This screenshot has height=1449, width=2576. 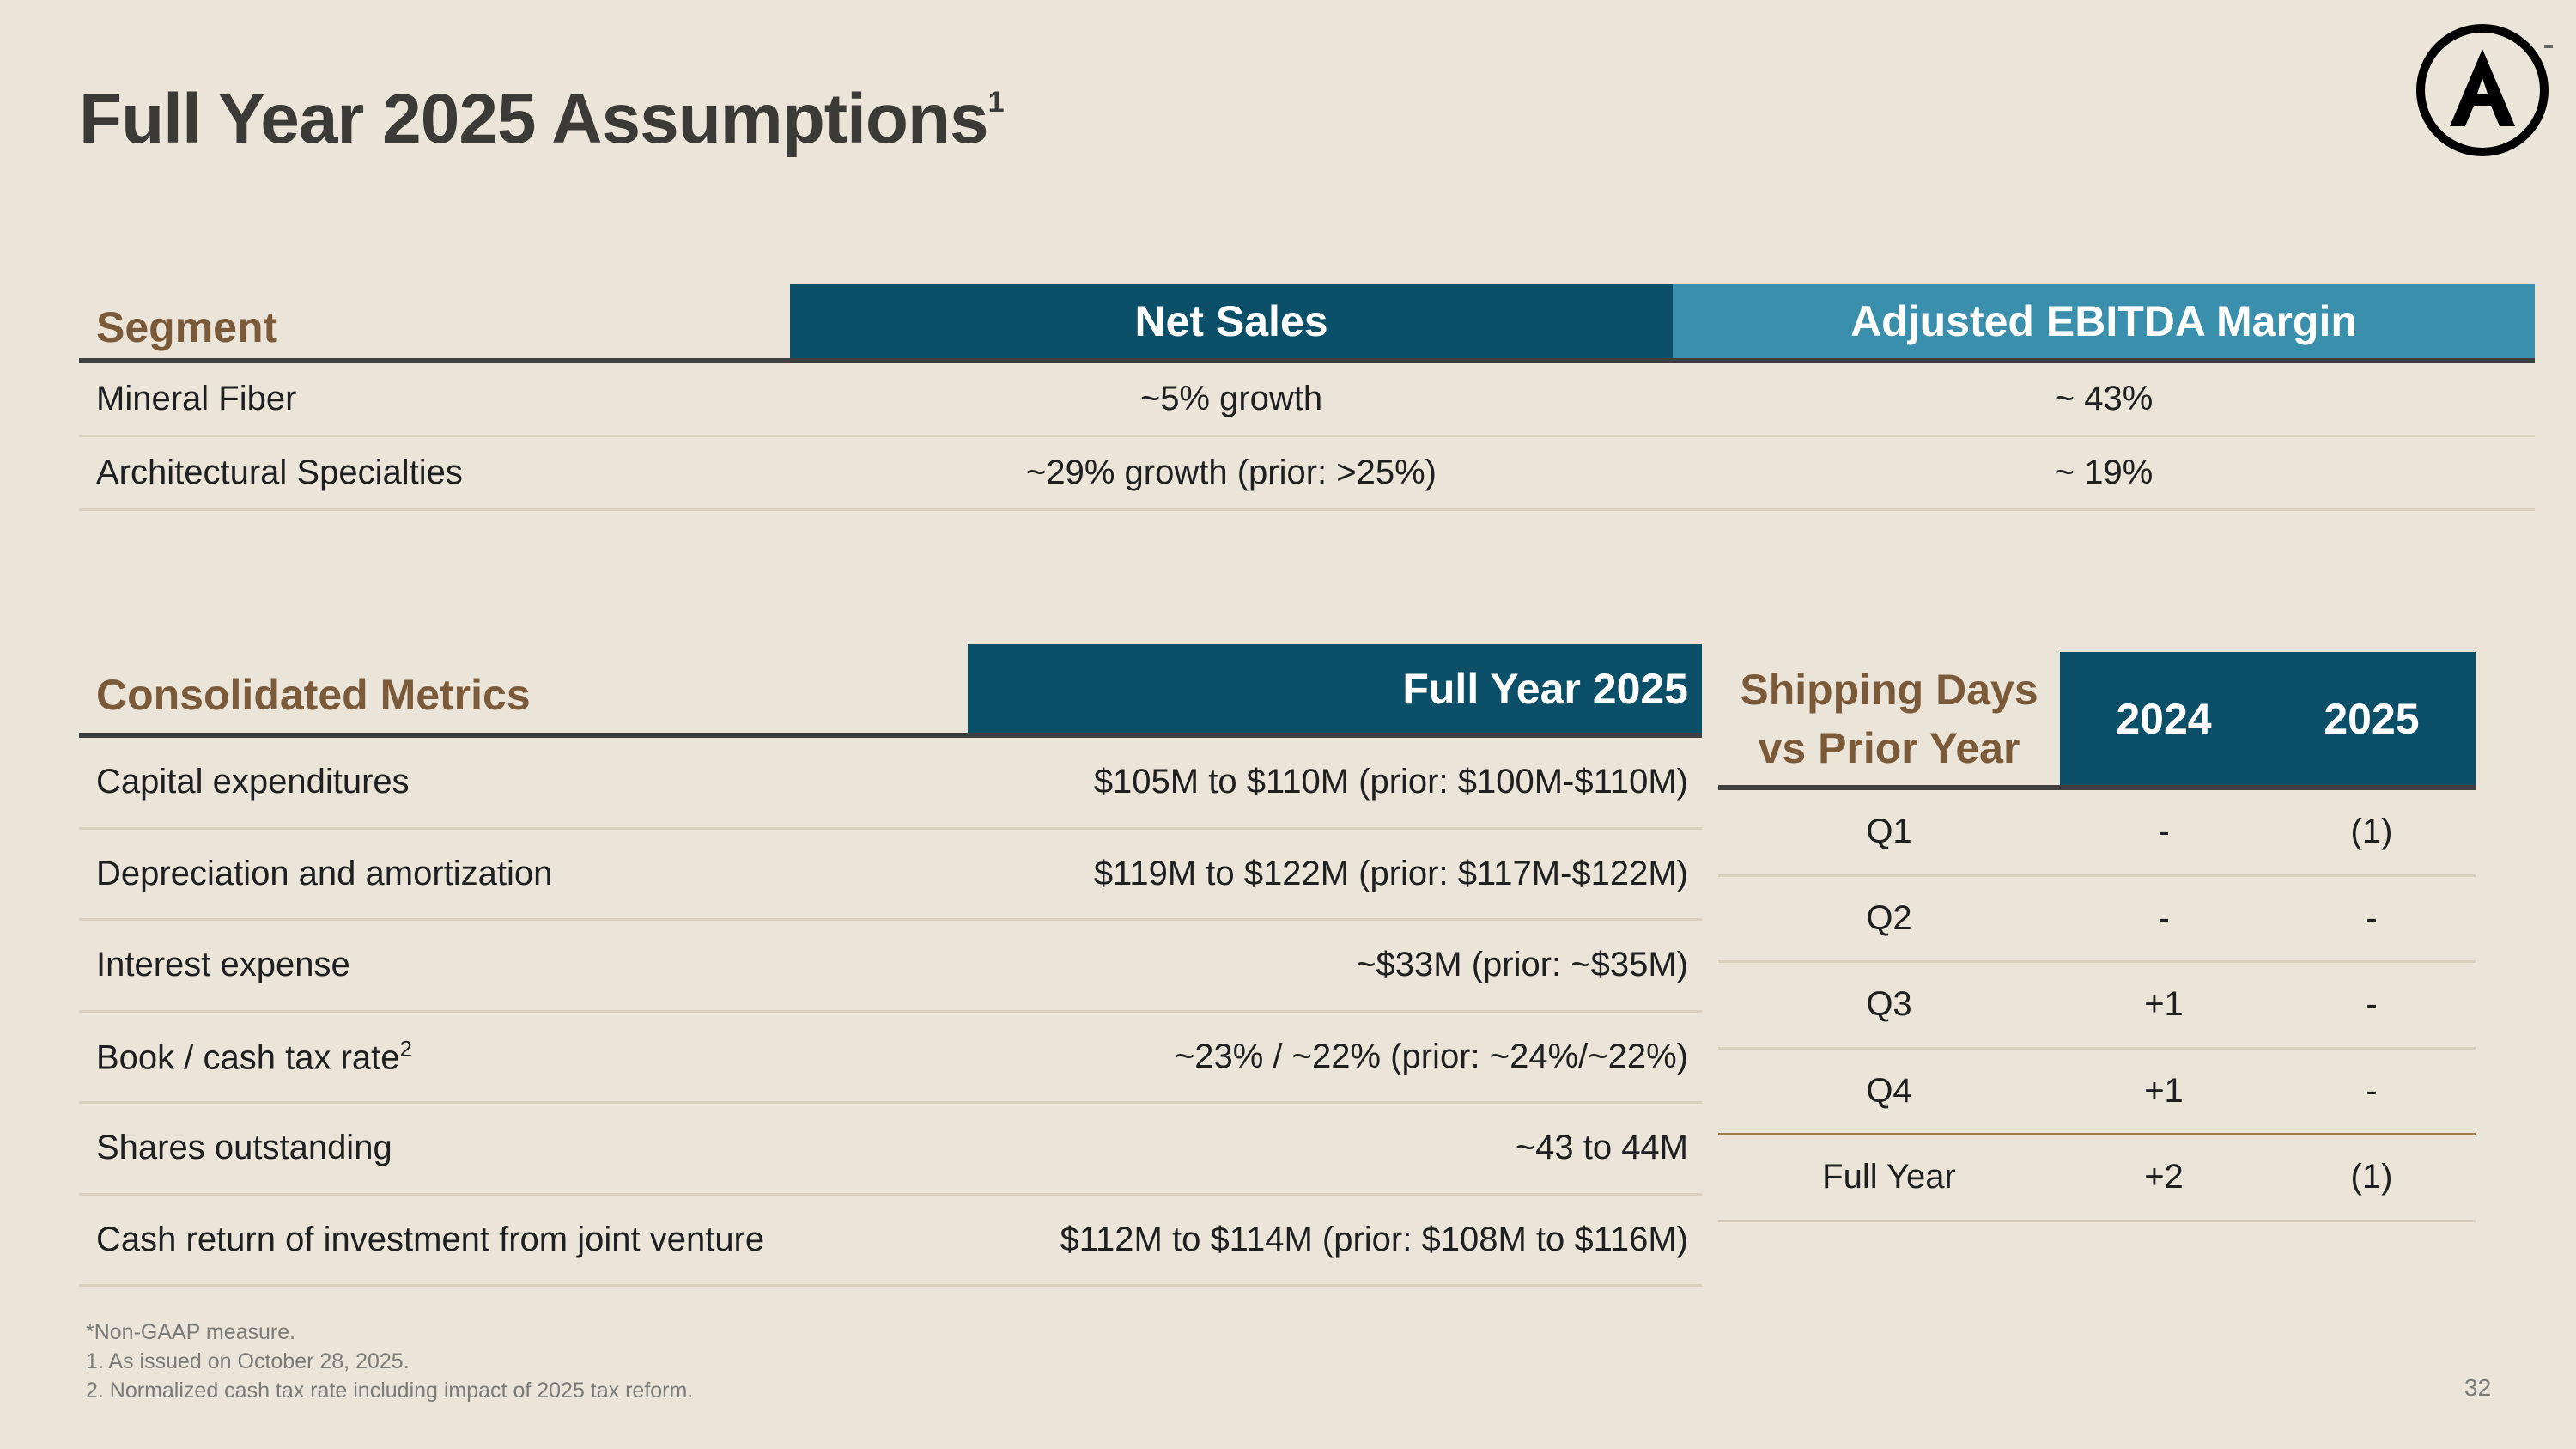 I want to click on table-row: Q2 - -, so click(x=2097, y=920).